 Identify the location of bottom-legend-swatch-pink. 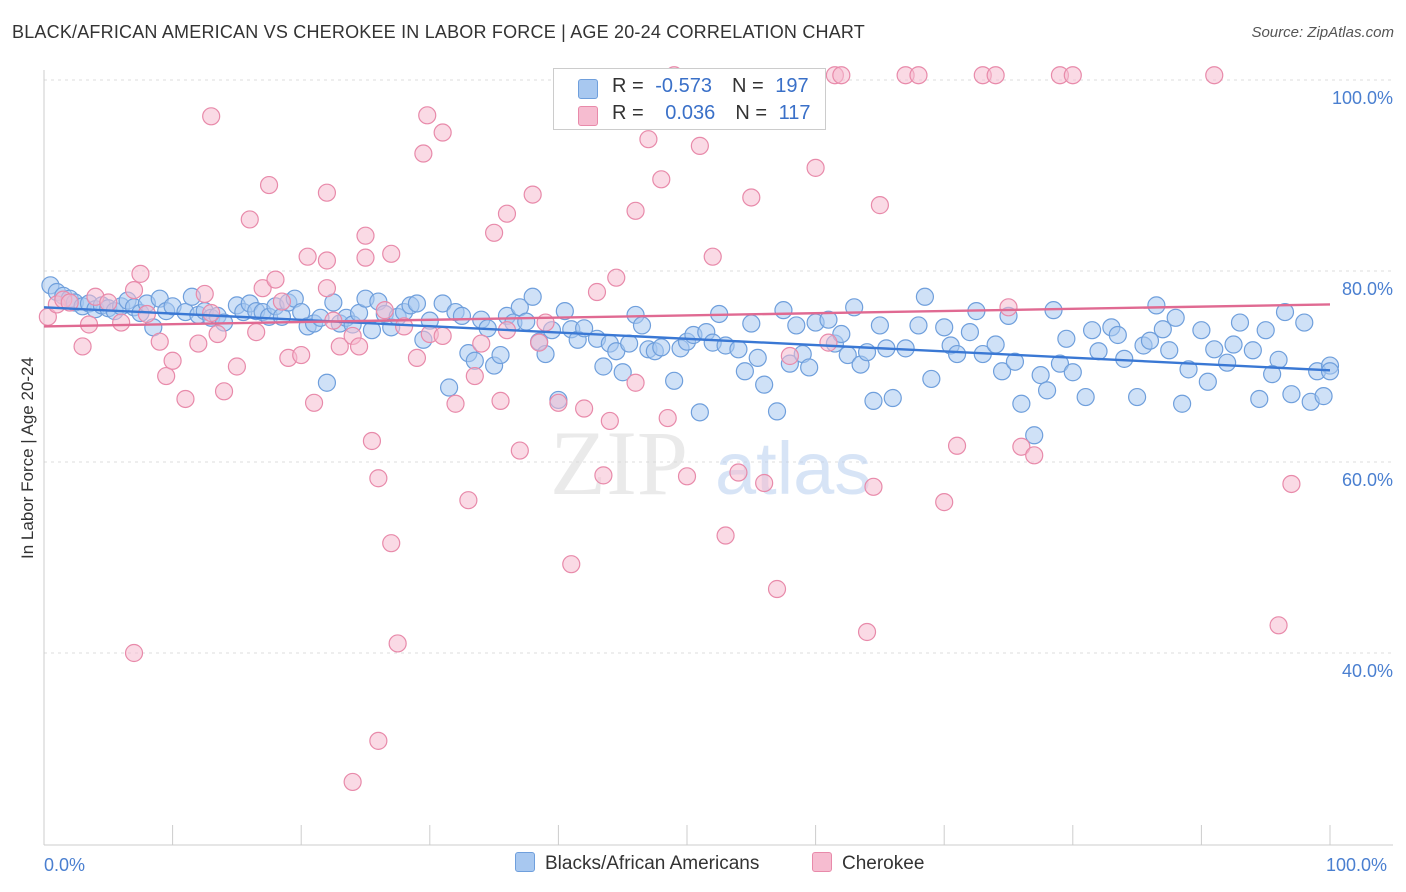
(822, 862).